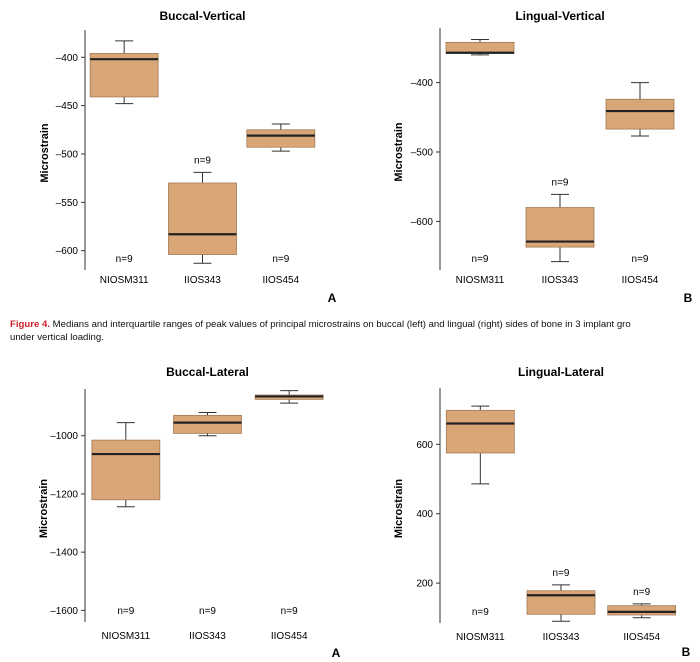  What do you see at coordinates (424, 514) in the screenshot?
I see `y-tick-label: 400` at bounding box center [424, 514].